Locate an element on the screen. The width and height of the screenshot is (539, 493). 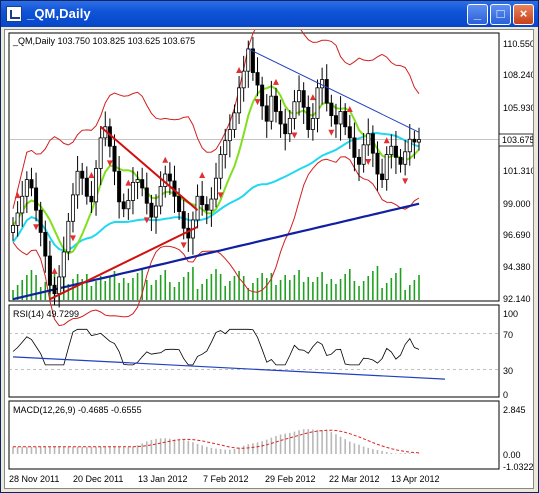
price-label: 92.140 is located at coordinates (517, 299).